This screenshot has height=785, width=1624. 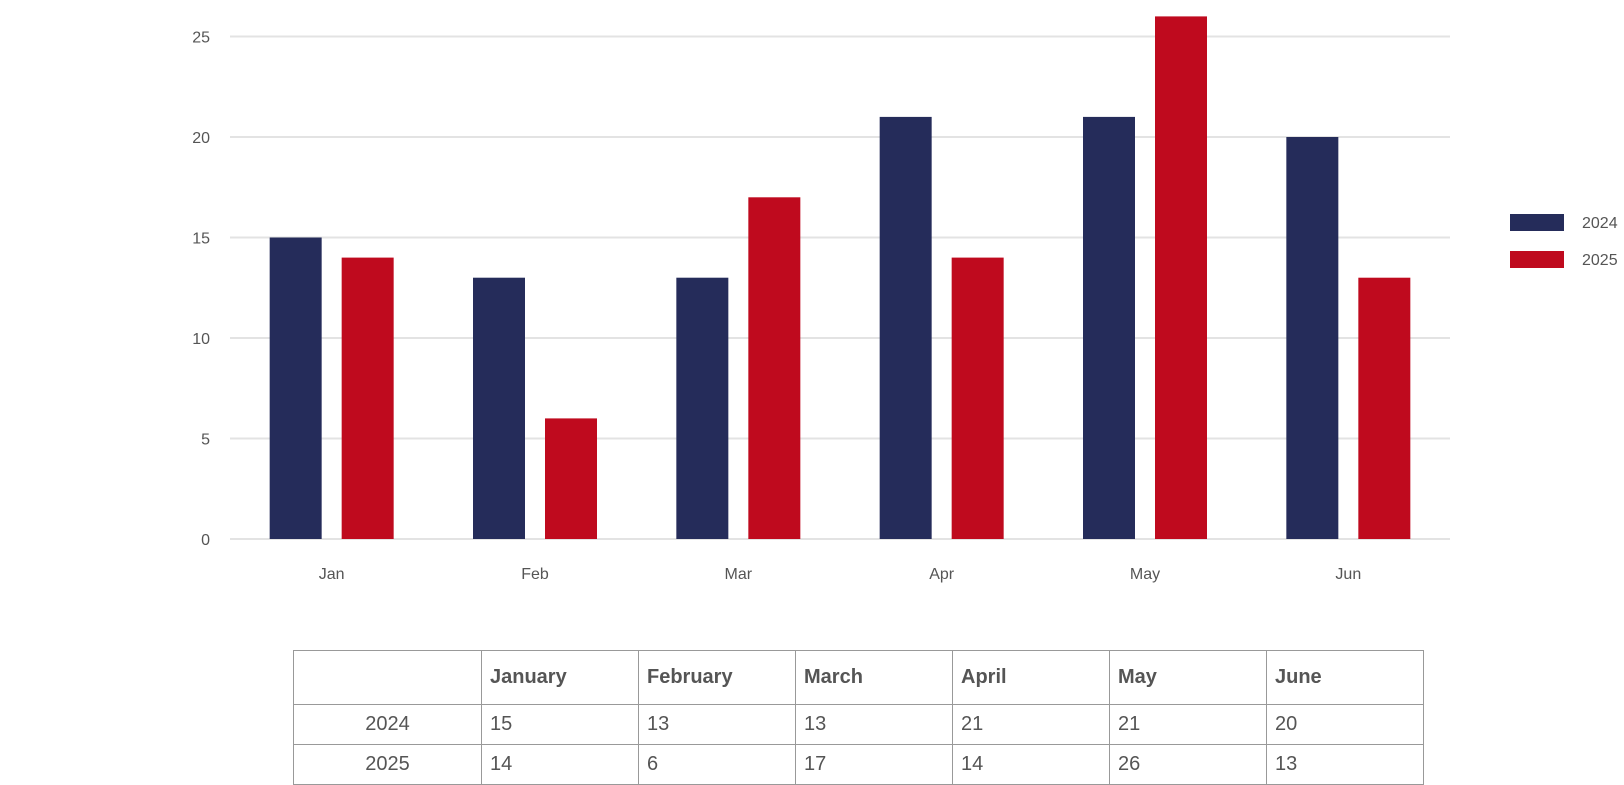 What do you see at coordinates (201, 339) in the screenshot?
I see `y-tick-label: 10` at bounding box center [201, 339].